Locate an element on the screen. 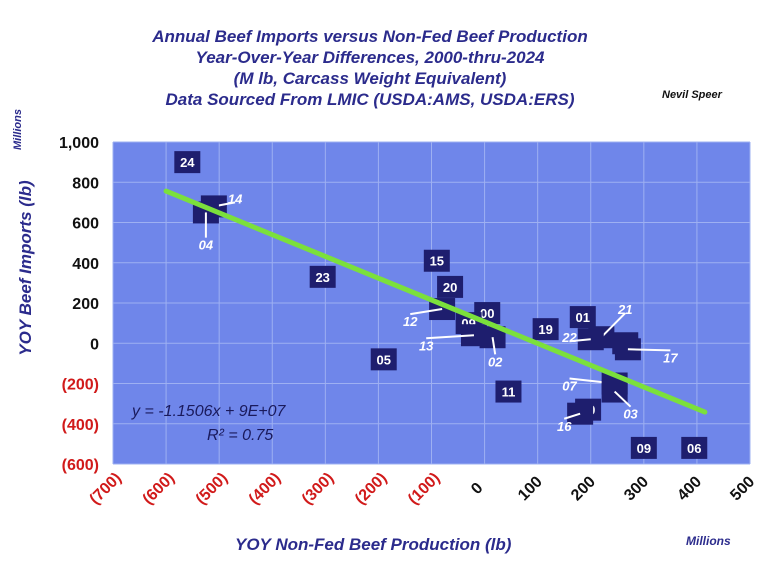 This screenshot has width=768, height=570. data-label: 17 is located at coordinates (670, 357).